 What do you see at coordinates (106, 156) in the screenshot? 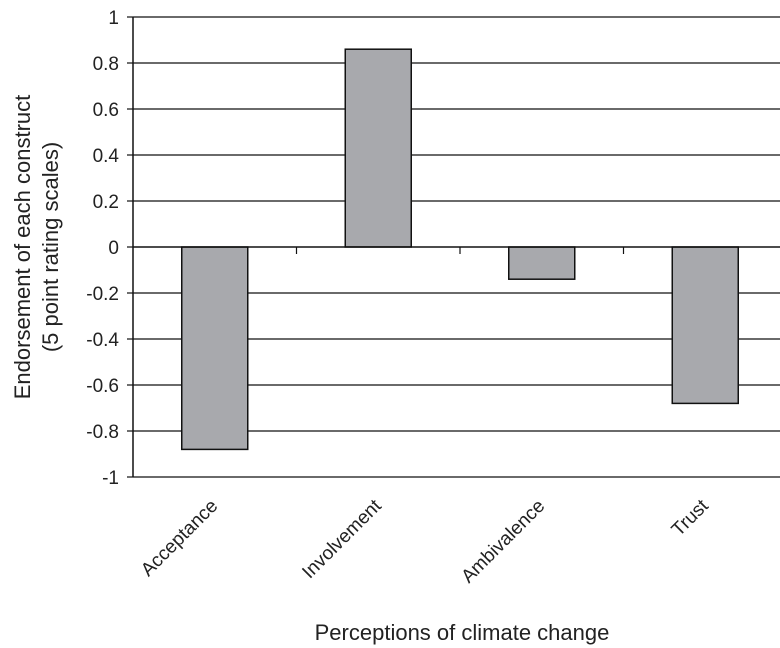
I see `y-tick-label: 0.4` at bounding box center [106, 156].